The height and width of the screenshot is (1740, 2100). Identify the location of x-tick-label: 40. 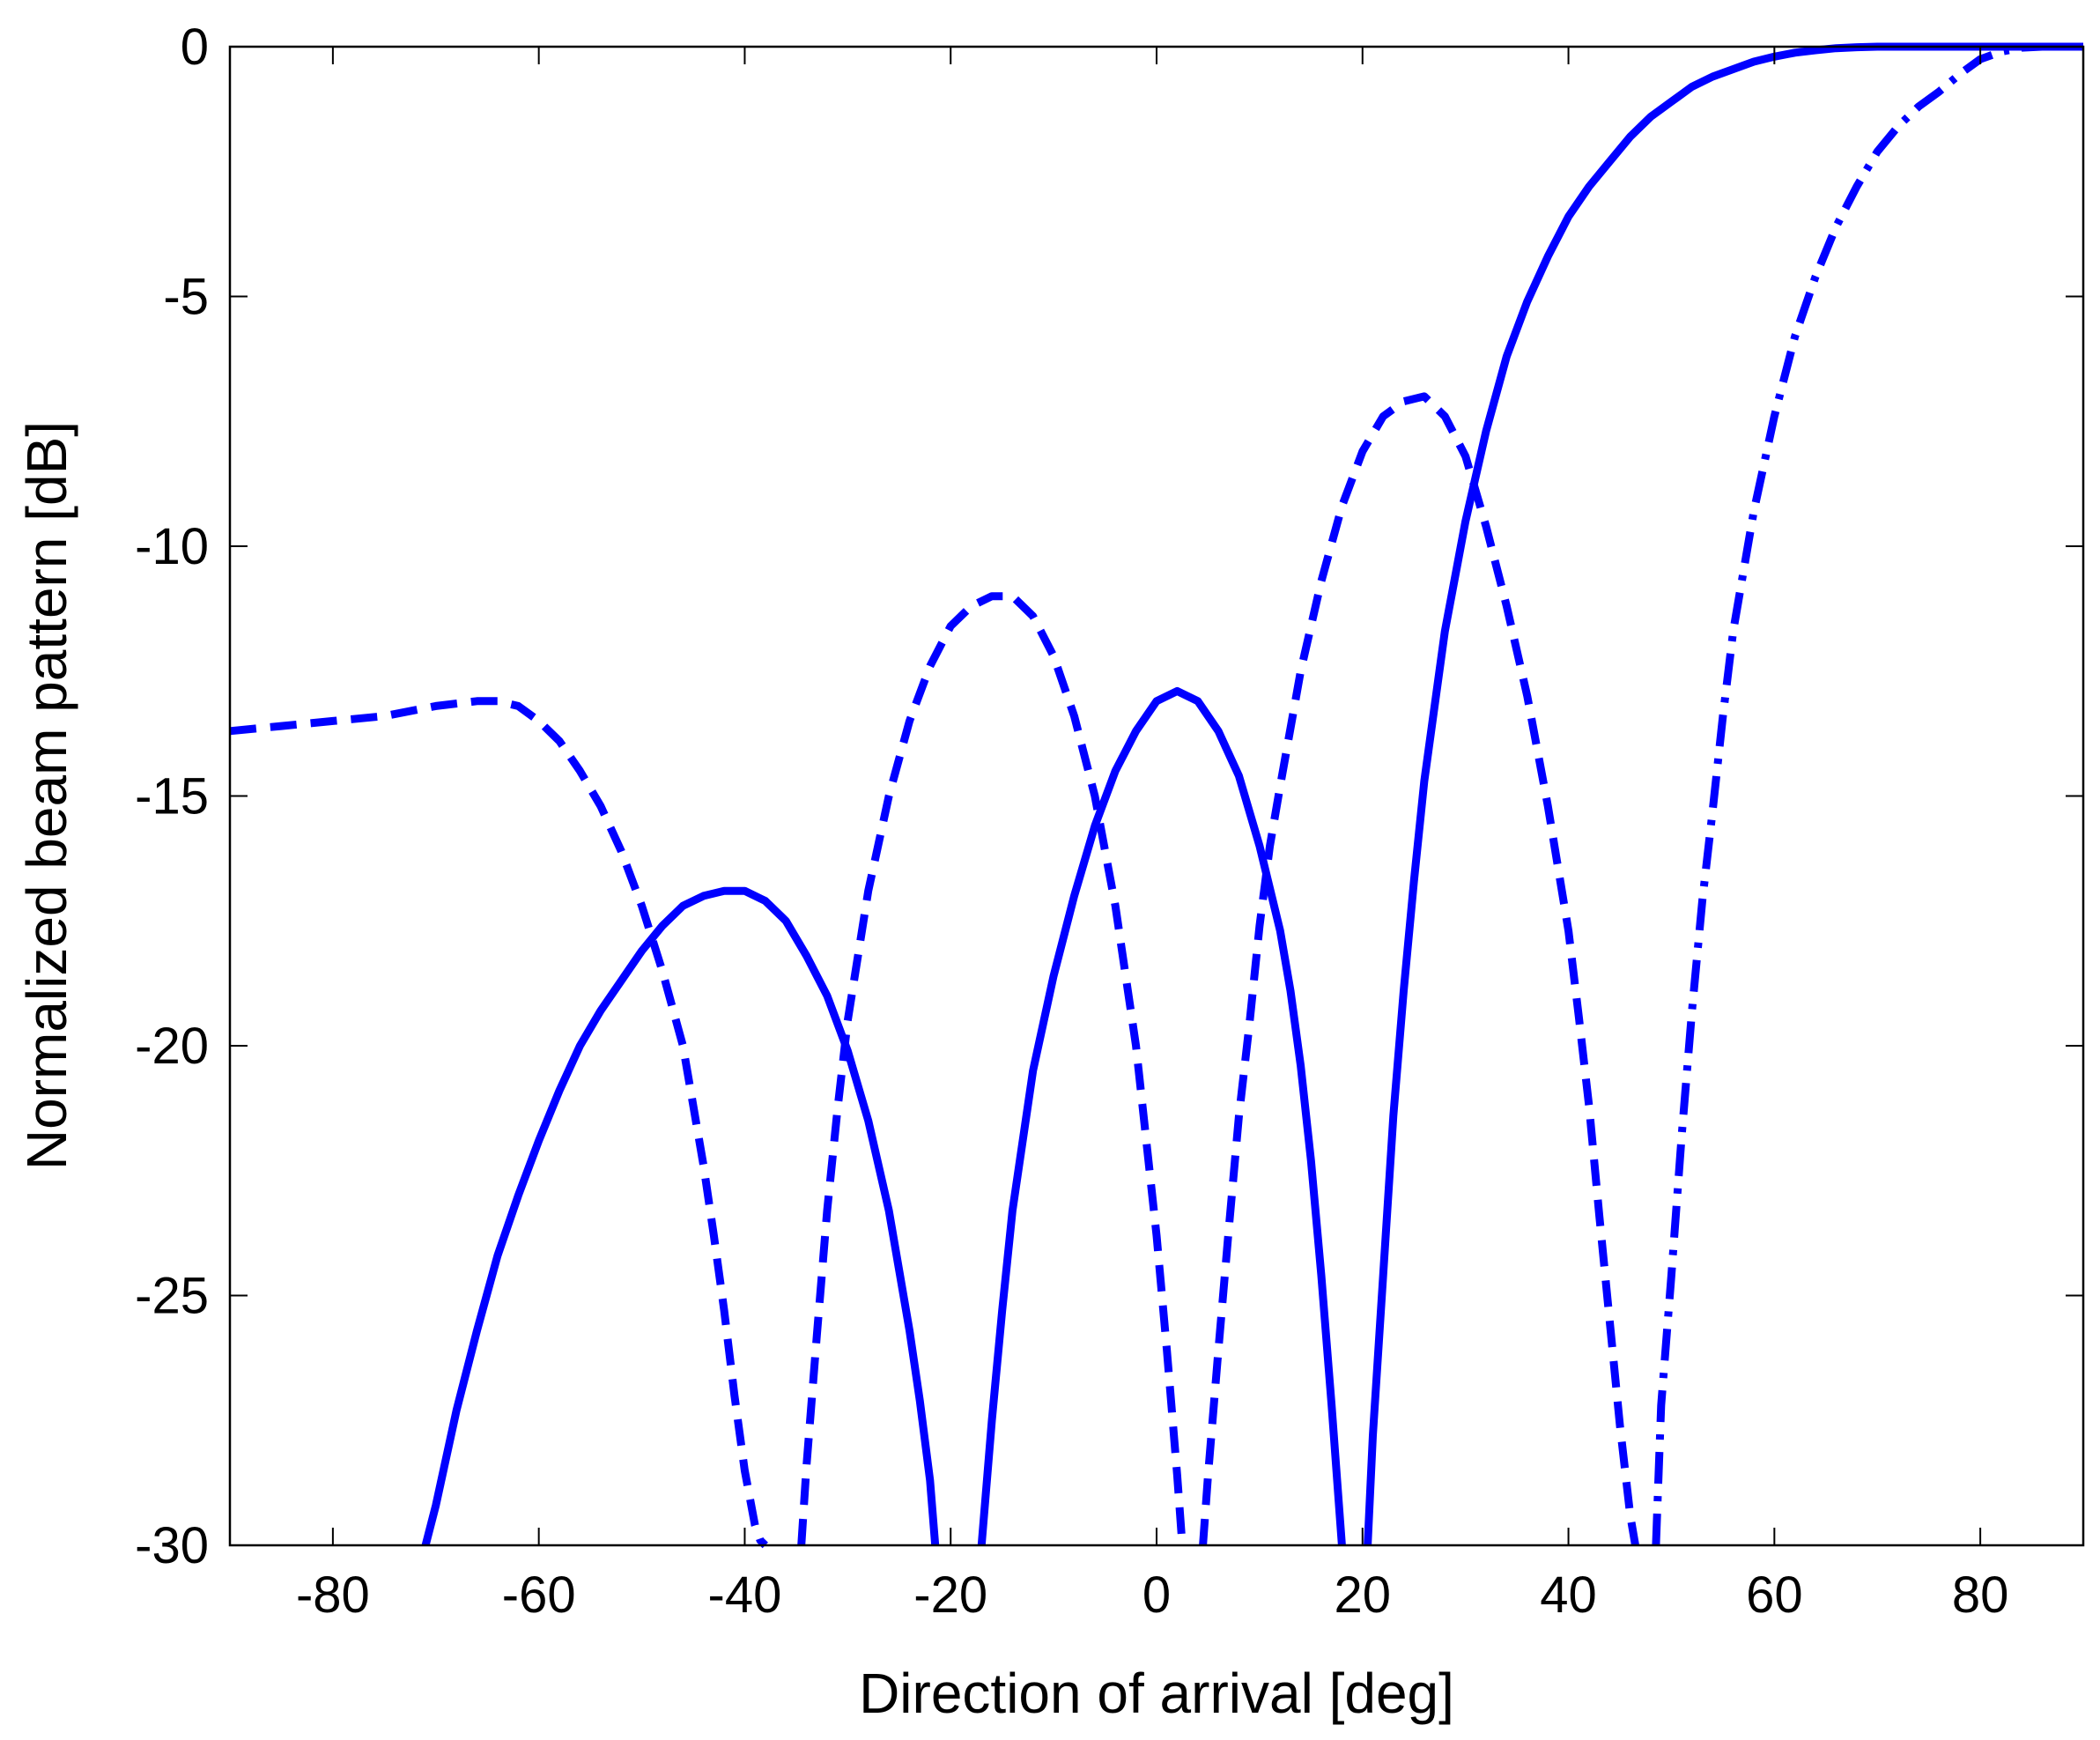
(1568, 1595).